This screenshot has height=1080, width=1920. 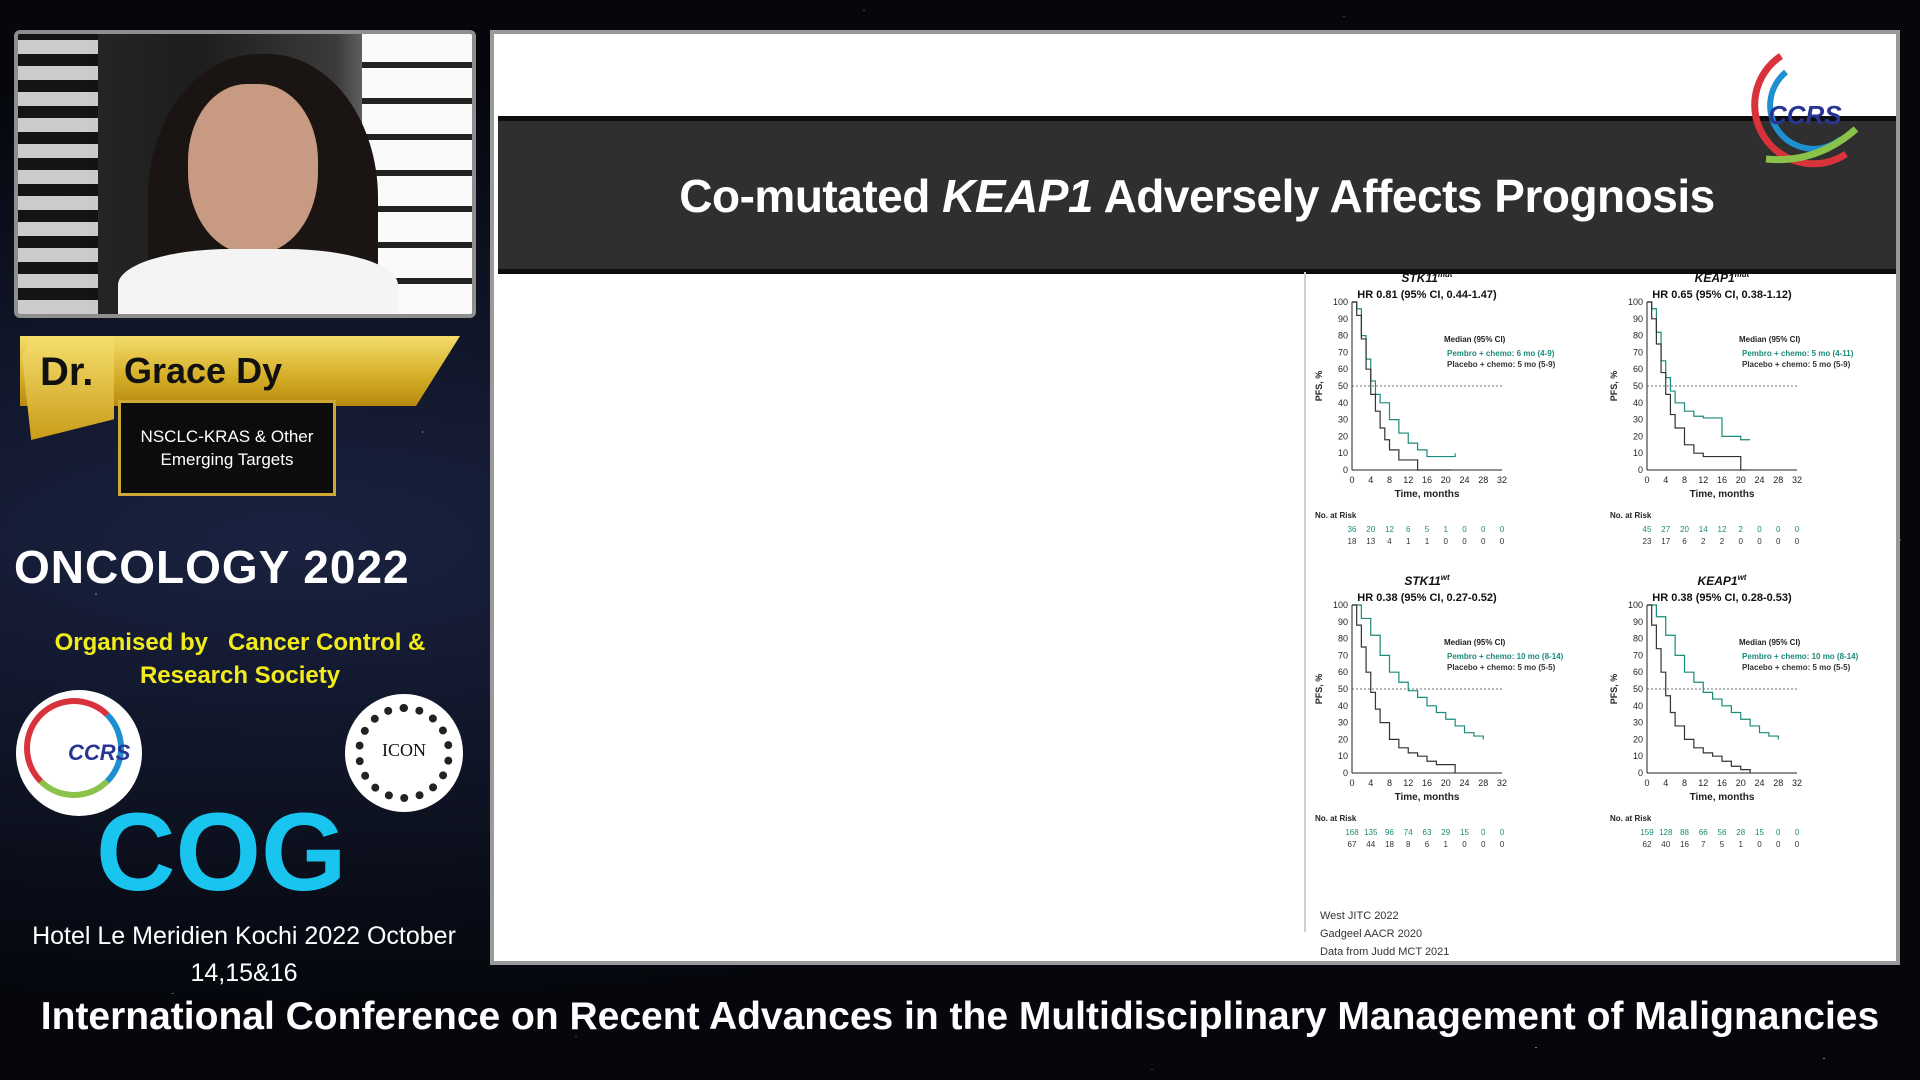 I want to click on km-at-risk-value: 6, so click(x=1427, y=844).